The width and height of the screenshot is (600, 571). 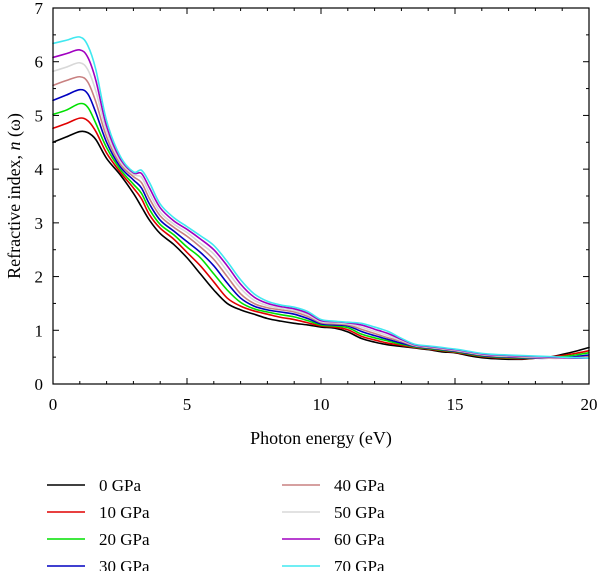 What do you see at coordinates (39, 277) in the screenshot?
I see `y-tick-label: 2` at bounding box center [39, 277].